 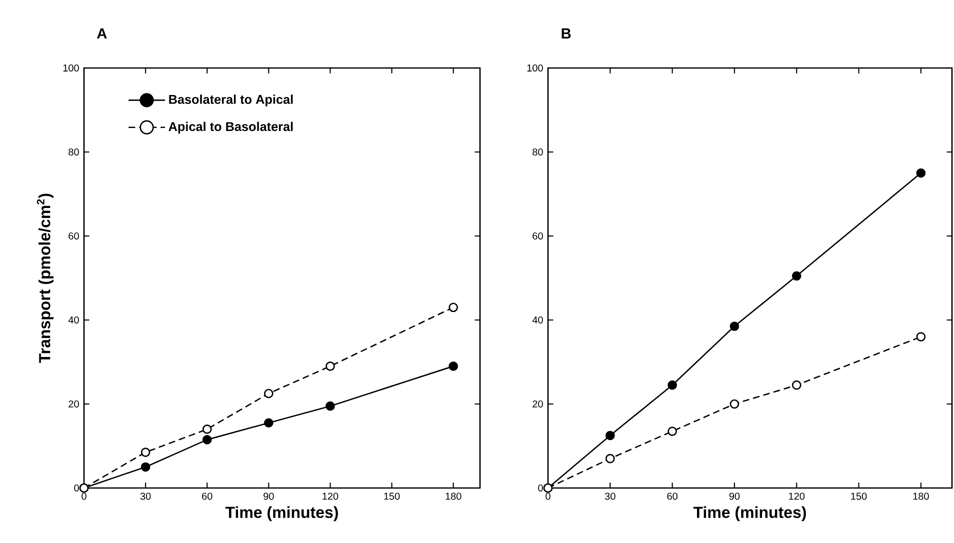 What do you see at coordinates (231, 100) in the screenshot?
I see `legend-label: Basolateral to Apical` at bounding box center [231, 100].